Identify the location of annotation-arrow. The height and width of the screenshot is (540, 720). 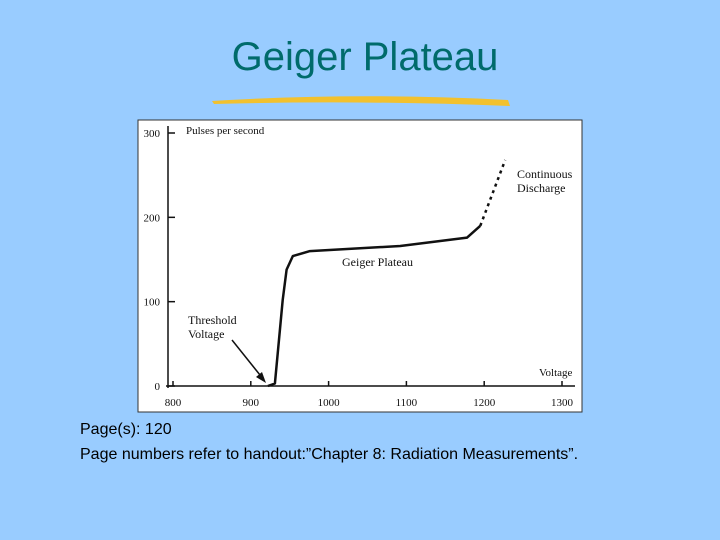
(248, 360).